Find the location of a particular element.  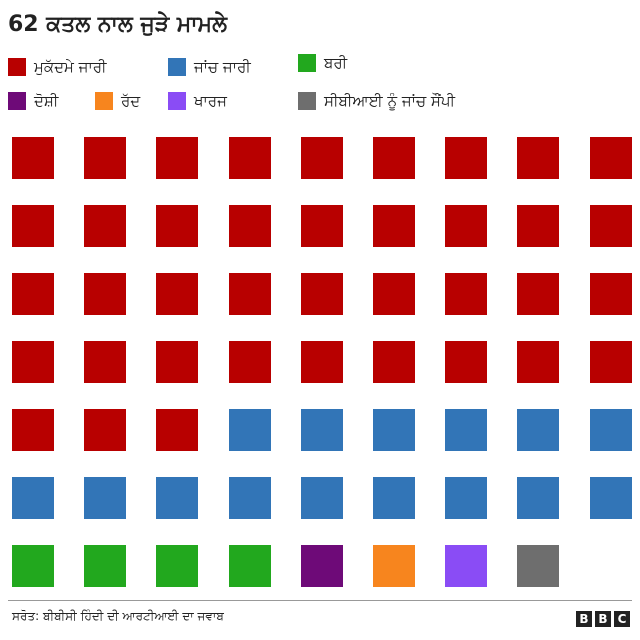

legend-label: ਖਾਰਜ is located at coordinates (210, 101).